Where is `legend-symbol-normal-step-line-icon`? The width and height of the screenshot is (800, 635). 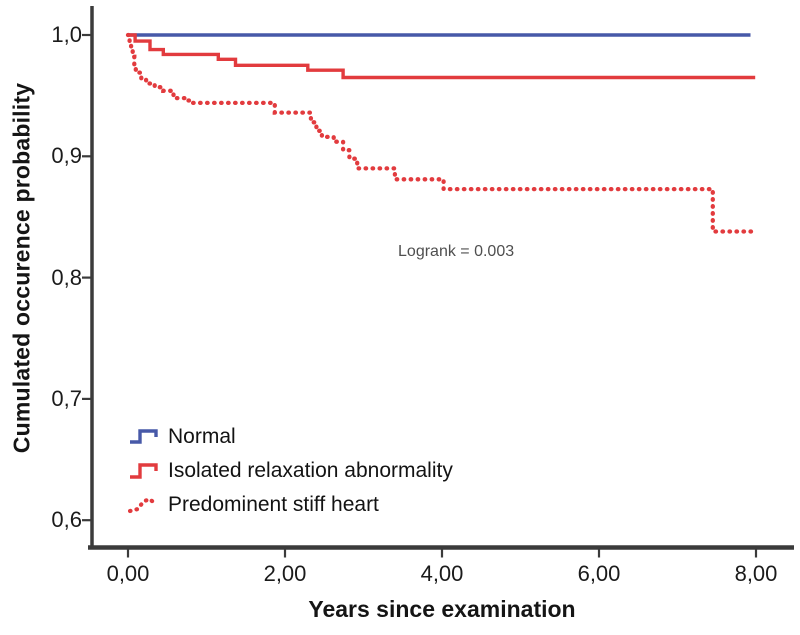
legend-symbol-normal-step-line-icon is located at coordinates (144, 436).